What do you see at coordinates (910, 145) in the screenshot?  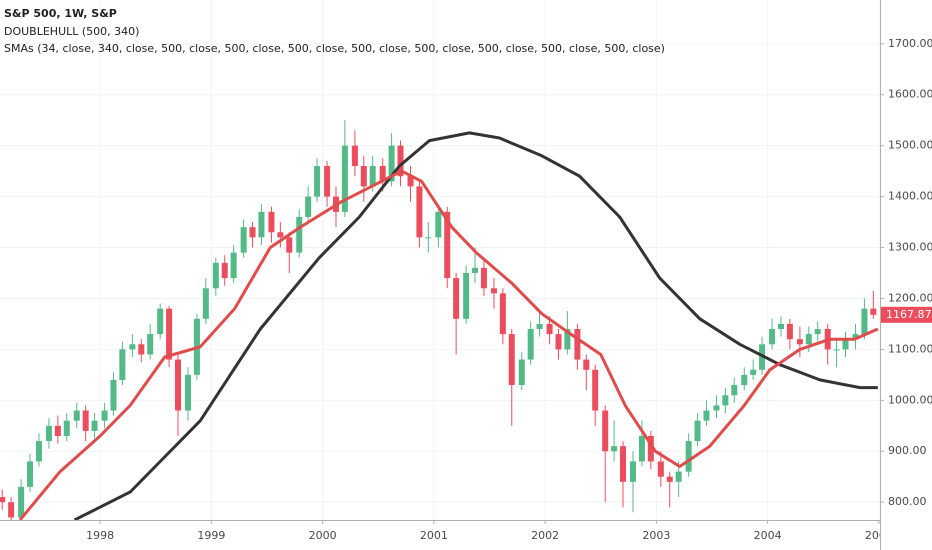 I see `y-tick-label: 1500.00` at bounding box center [910, 145].